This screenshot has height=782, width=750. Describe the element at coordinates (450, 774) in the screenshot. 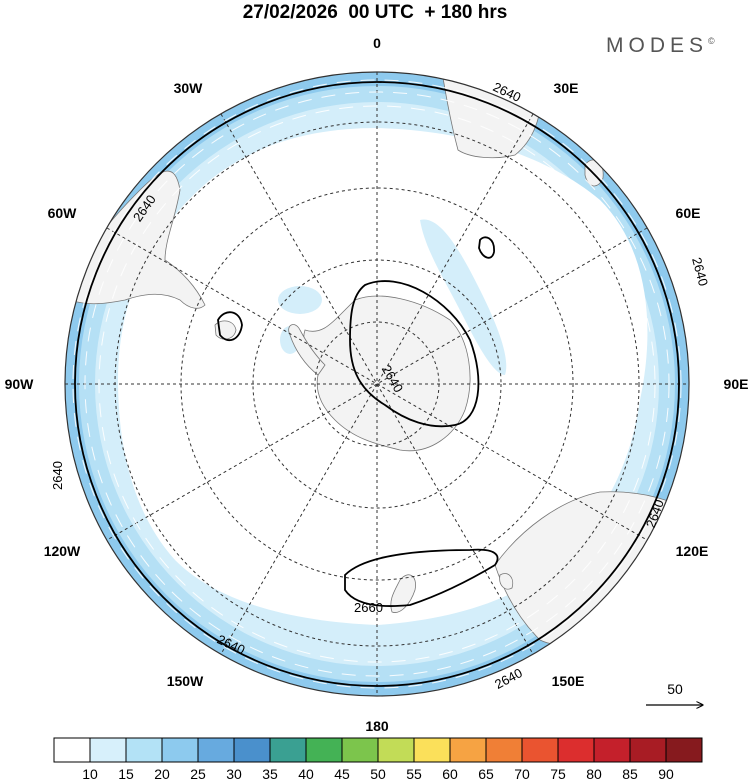

I see `colorbar-label: 60` at that location.